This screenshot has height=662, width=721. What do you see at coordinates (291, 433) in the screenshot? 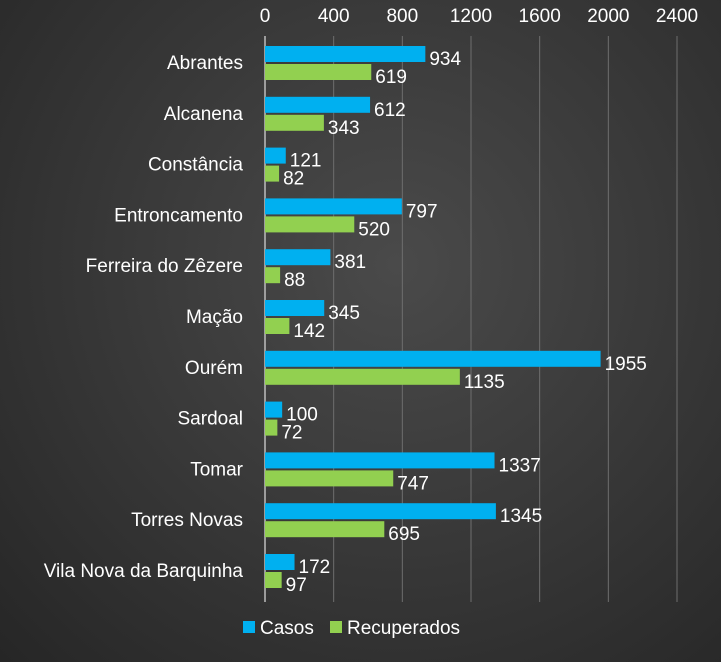
I see `data-label: 72` at bounding box center [291, 433].